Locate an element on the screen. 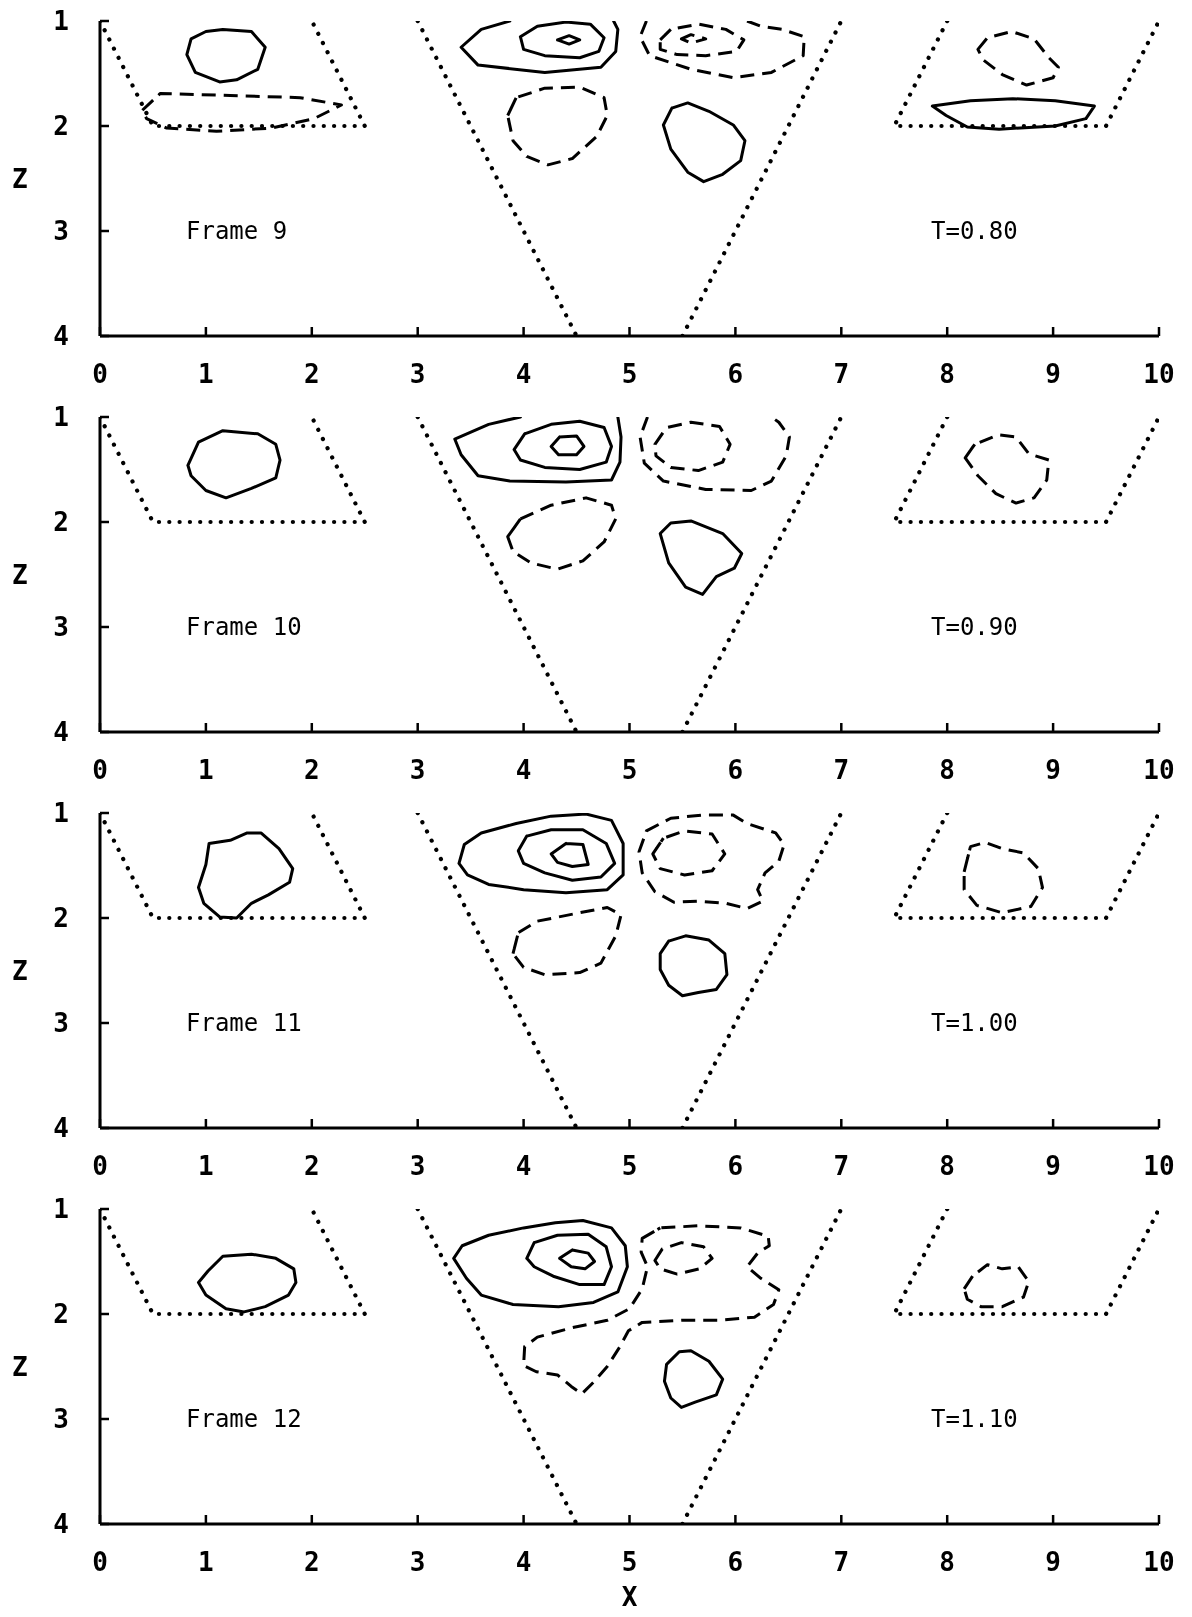 This screenshot has height=1617, width=1192. annotation: Frame 11 is located at coordinates (244, 1023).